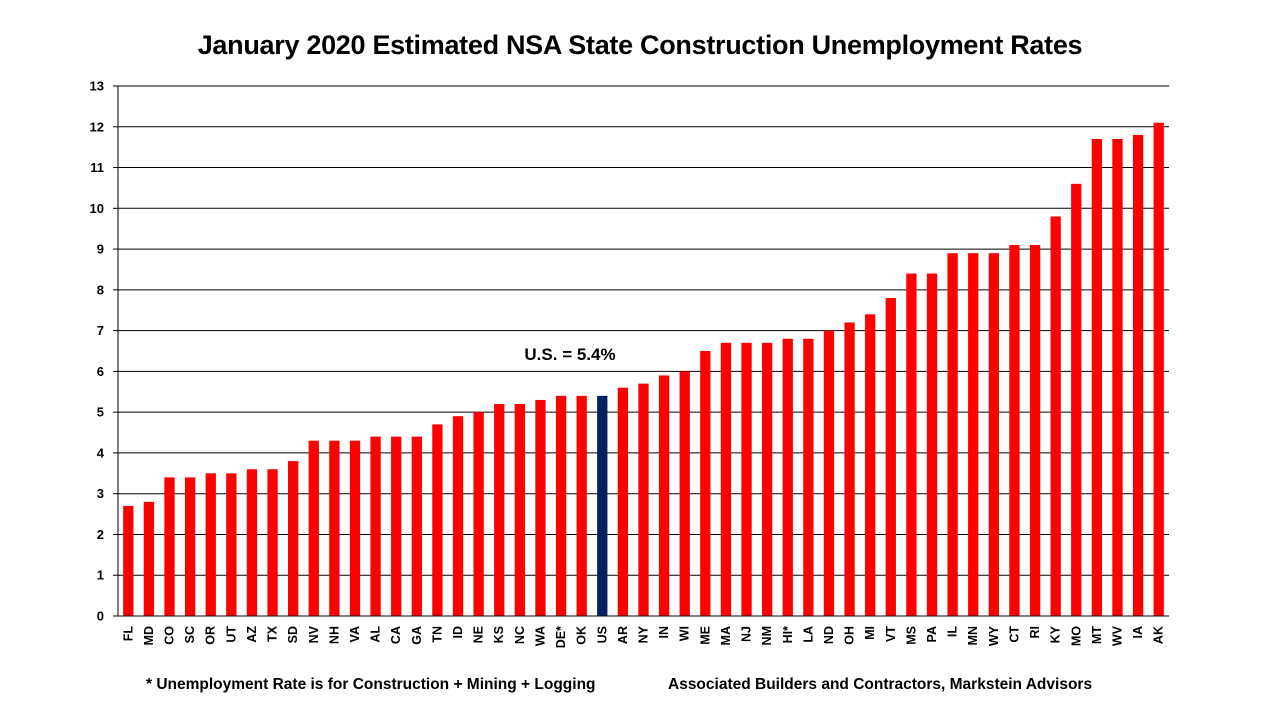 The width and height of the screenshot is (1280, 720). Describe the element at coordinates (252, 634) in the screenshot. I see `x-tick-label: AZ` at that location.